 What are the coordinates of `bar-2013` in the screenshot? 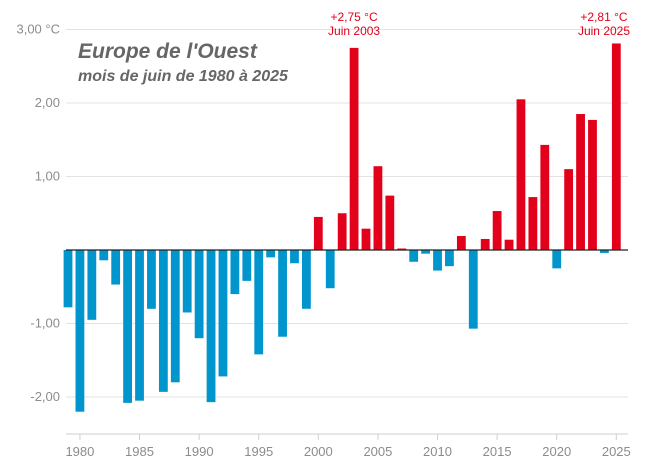 It's located at (473, 289).